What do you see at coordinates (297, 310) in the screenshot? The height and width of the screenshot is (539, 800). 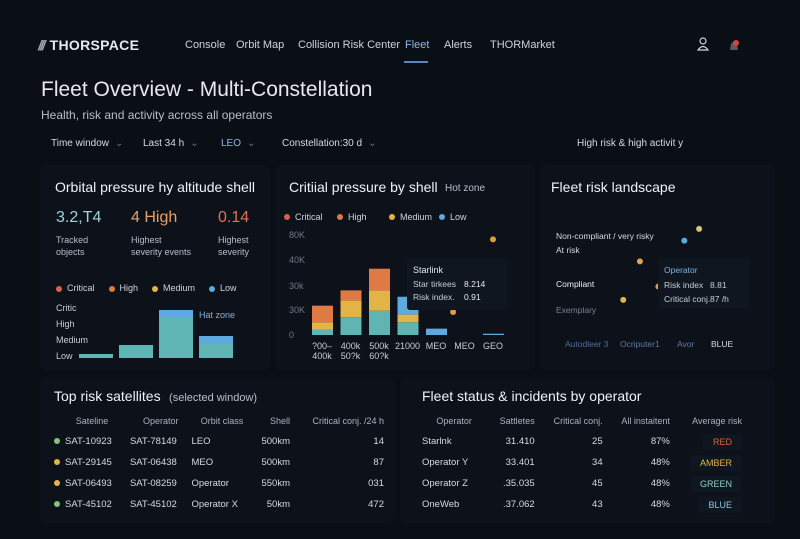 I see `y-tick-label: 30K` at bounding box center [297, 310].